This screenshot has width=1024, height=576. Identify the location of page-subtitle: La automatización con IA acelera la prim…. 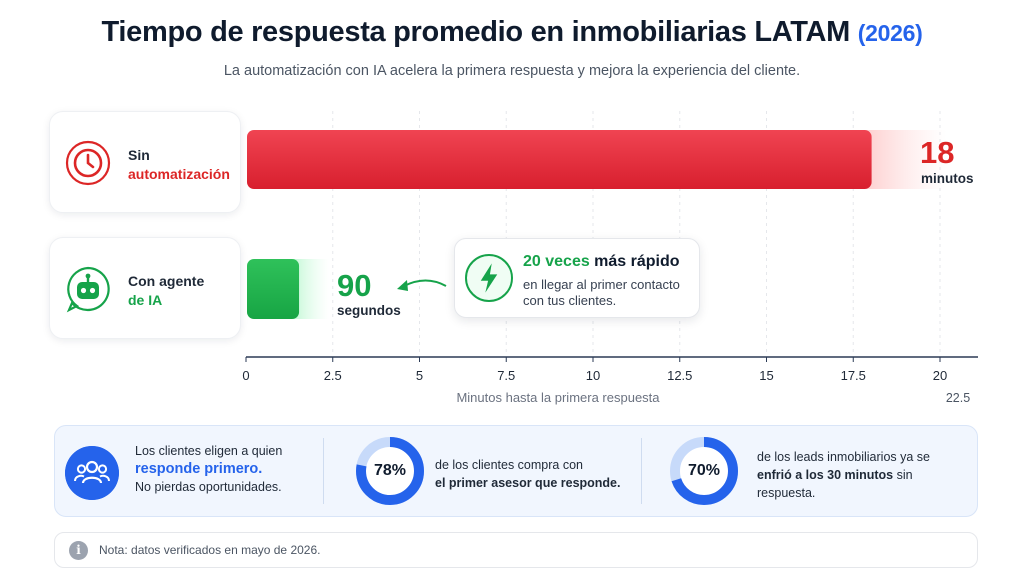
(512, 71).